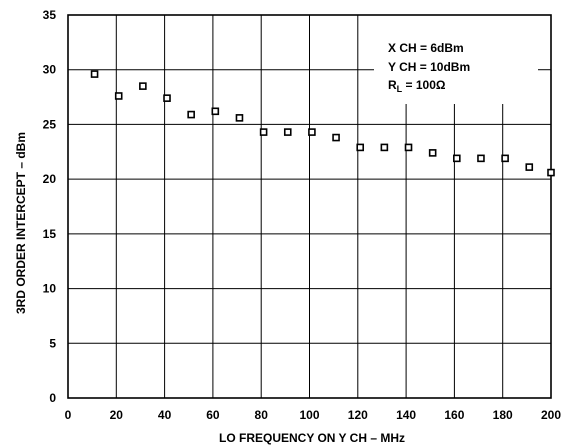 Image resolution: width=574 pixels, height=447 pixels. Describe the element at coordinates (358, 415) in the screenshot. I see `x-tick-label: 120` at that location.